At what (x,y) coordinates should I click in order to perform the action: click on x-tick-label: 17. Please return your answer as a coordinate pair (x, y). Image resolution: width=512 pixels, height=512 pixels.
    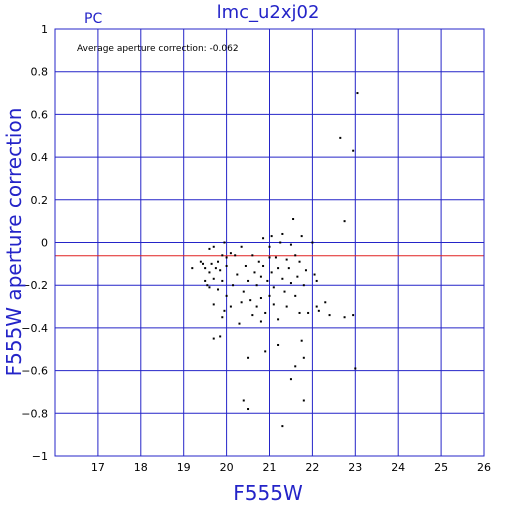
    Looking at the image, I should click on (98, 467).